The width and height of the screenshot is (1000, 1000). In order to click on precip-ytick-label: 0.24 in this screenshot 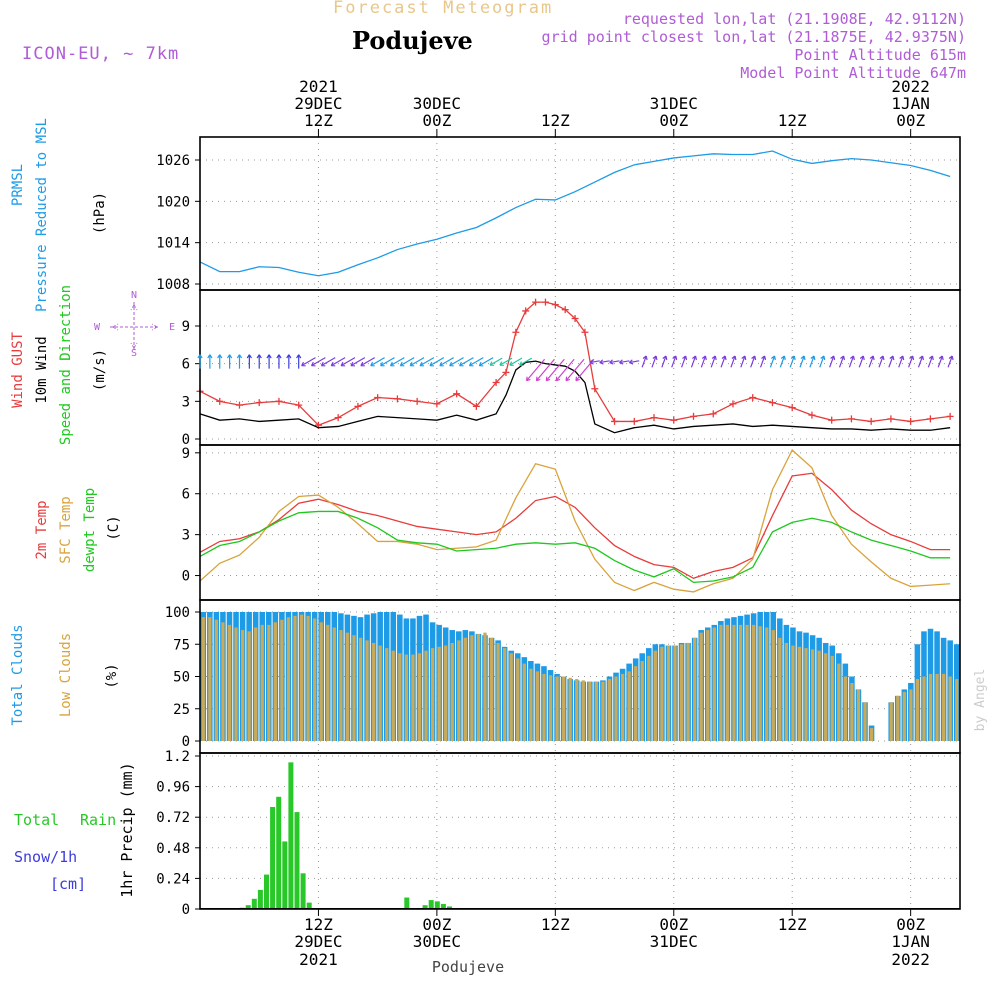, I will do `click(173, 879)`.